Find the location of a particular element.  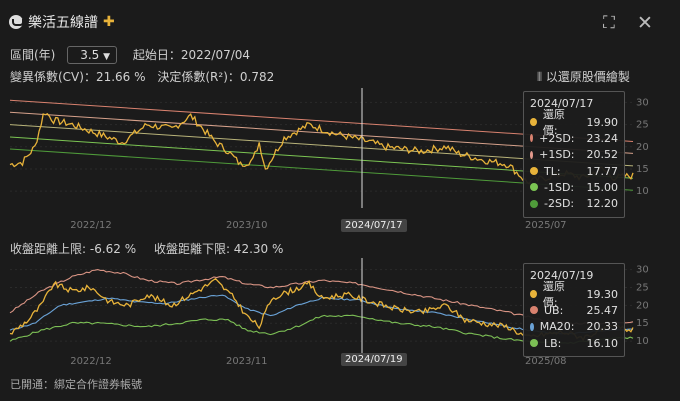

tooltip-row: UB: 25.47 is located at coordinates (574, 310).